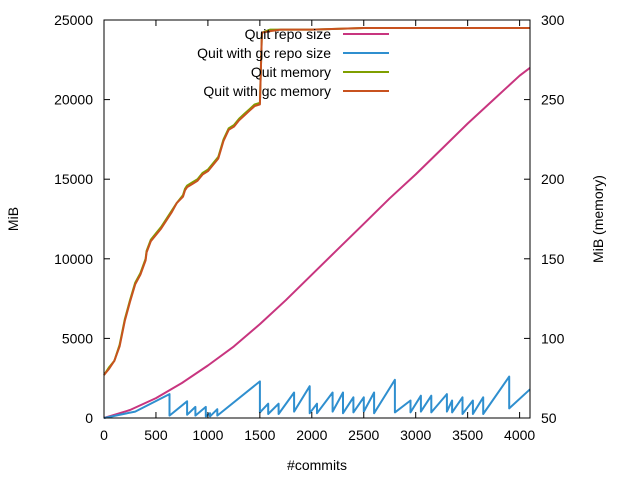 This screenshot has width=640, height=480. Describe the element at coordinates (104, 435) in the screenshot. I see `x-tick-label: 0` at that location.